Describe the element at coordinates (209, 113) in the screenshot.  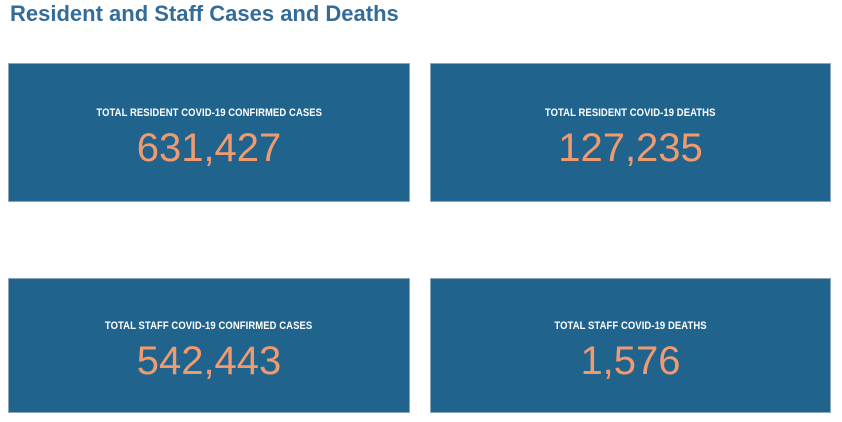
I see `kpi-label-resident-confirmed-cases: TOTAL RESIDENT COVID-19 CONFIRMED CASES` at that location.